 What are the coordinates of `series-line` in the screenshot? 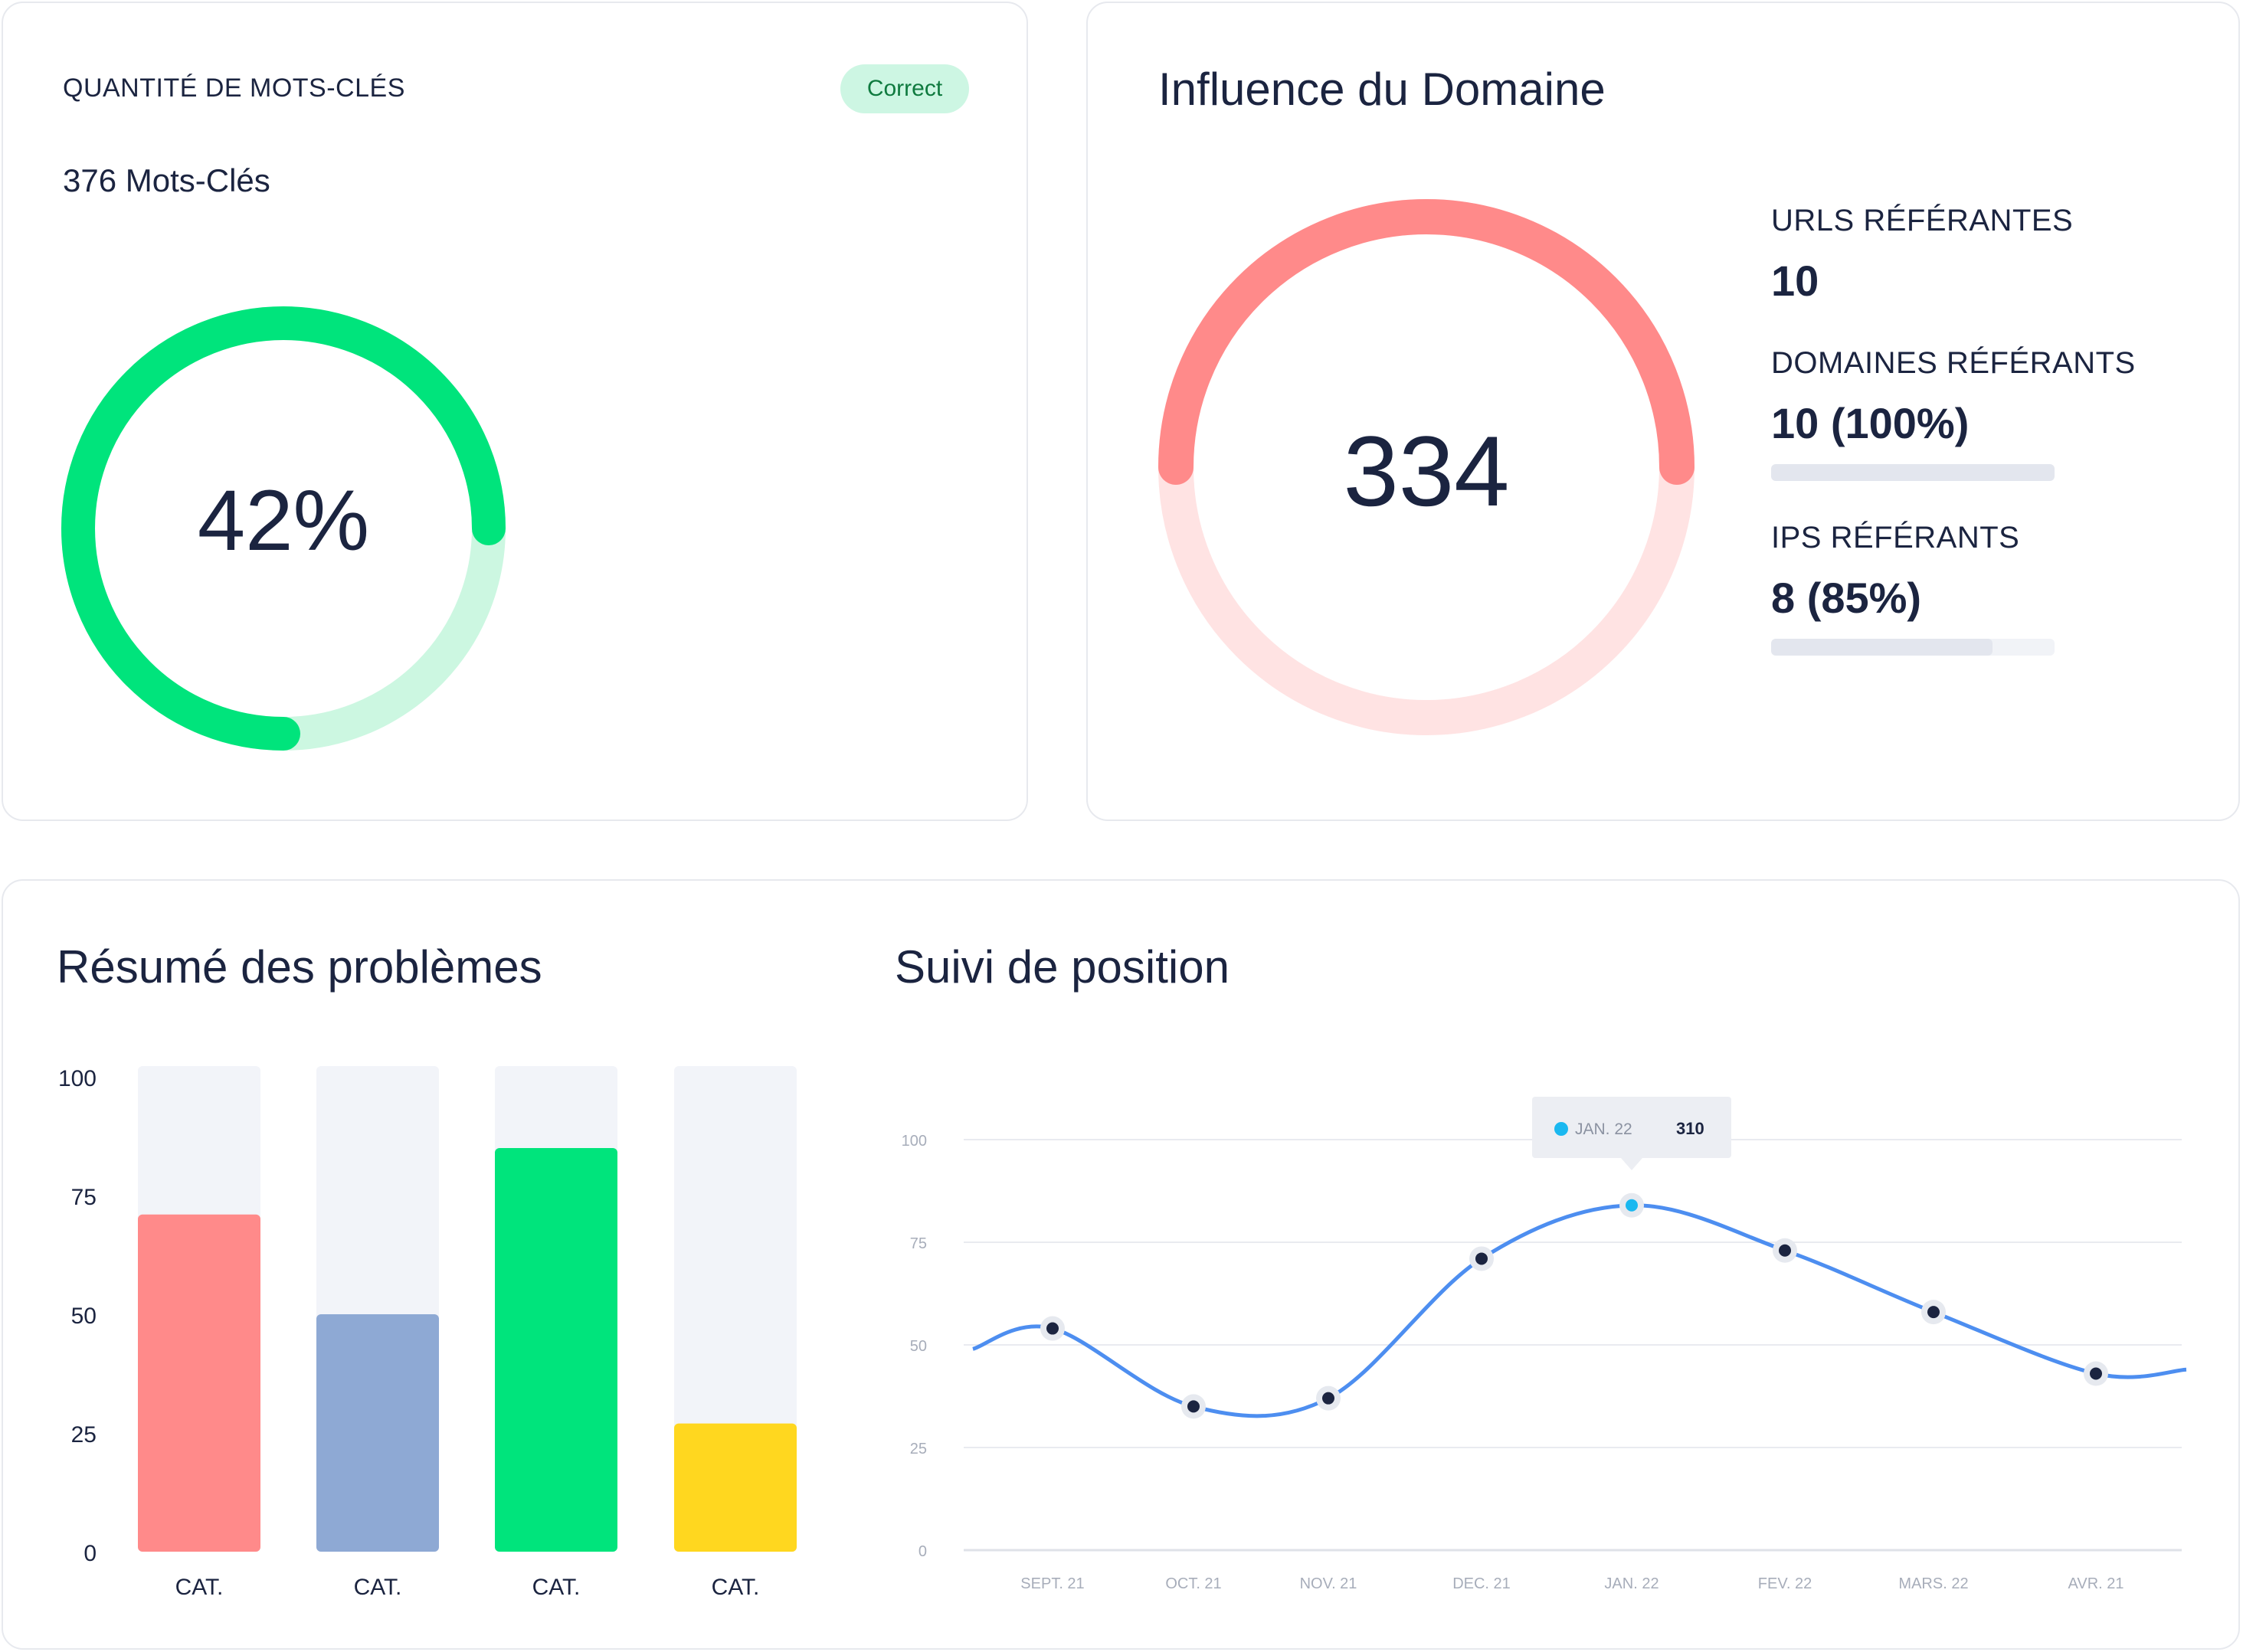 It's located at (1579, 1310).